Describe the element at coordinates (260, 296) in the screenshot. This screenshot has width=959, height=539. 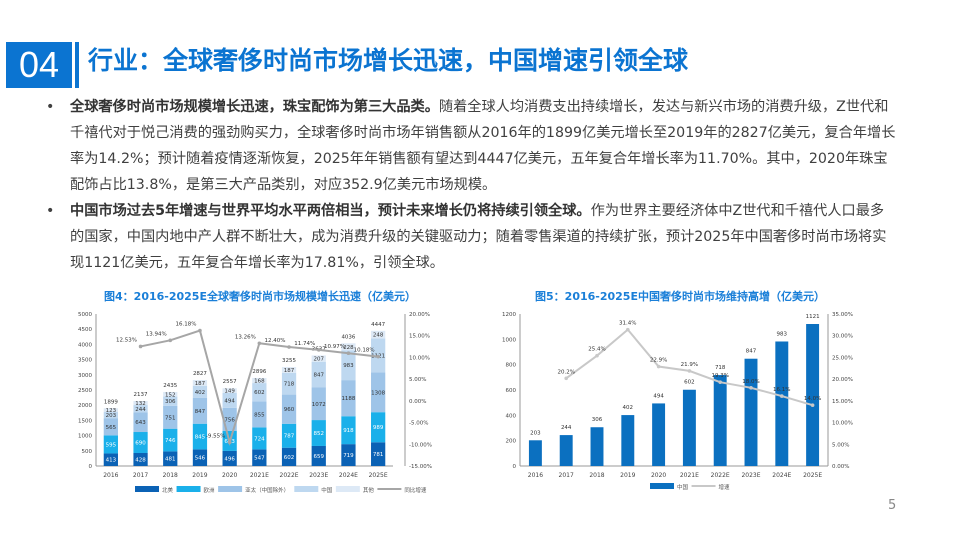
I see `chart-title: 图4：2016-2025E全球奢侈时尚市场规模增长迅速（亿美元）` at that location.